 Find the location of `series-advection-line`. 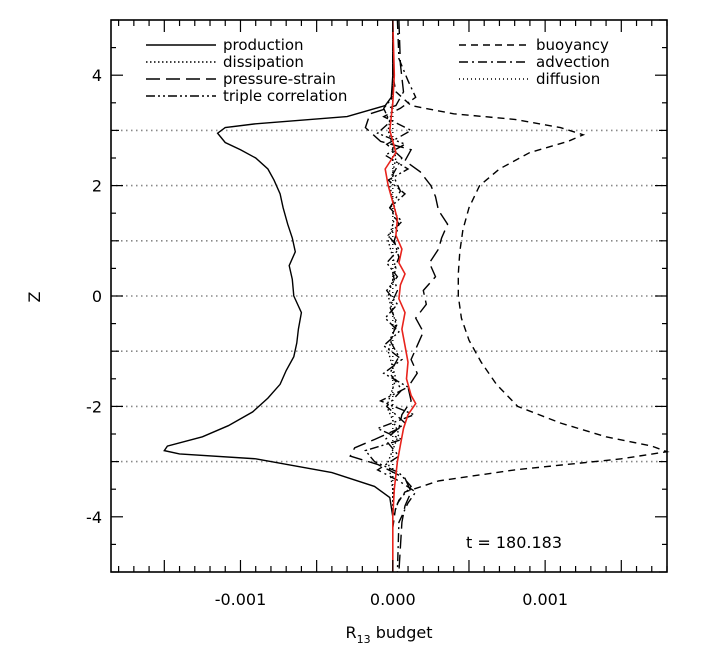

series-advection-line is located at coordinates (396, 296).